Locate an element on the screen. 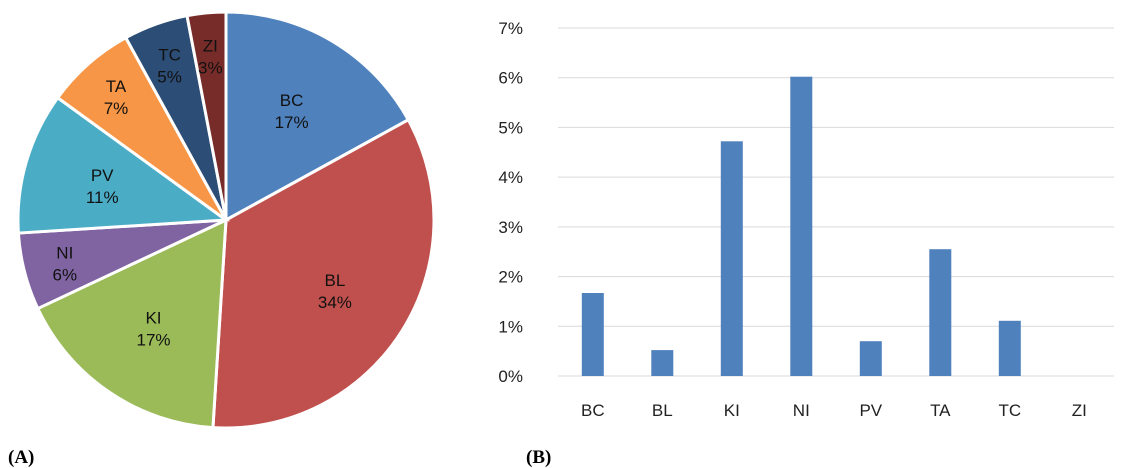 This screenshot has width=1121, height=468. bar-ki is located at coordinates (731, 258).